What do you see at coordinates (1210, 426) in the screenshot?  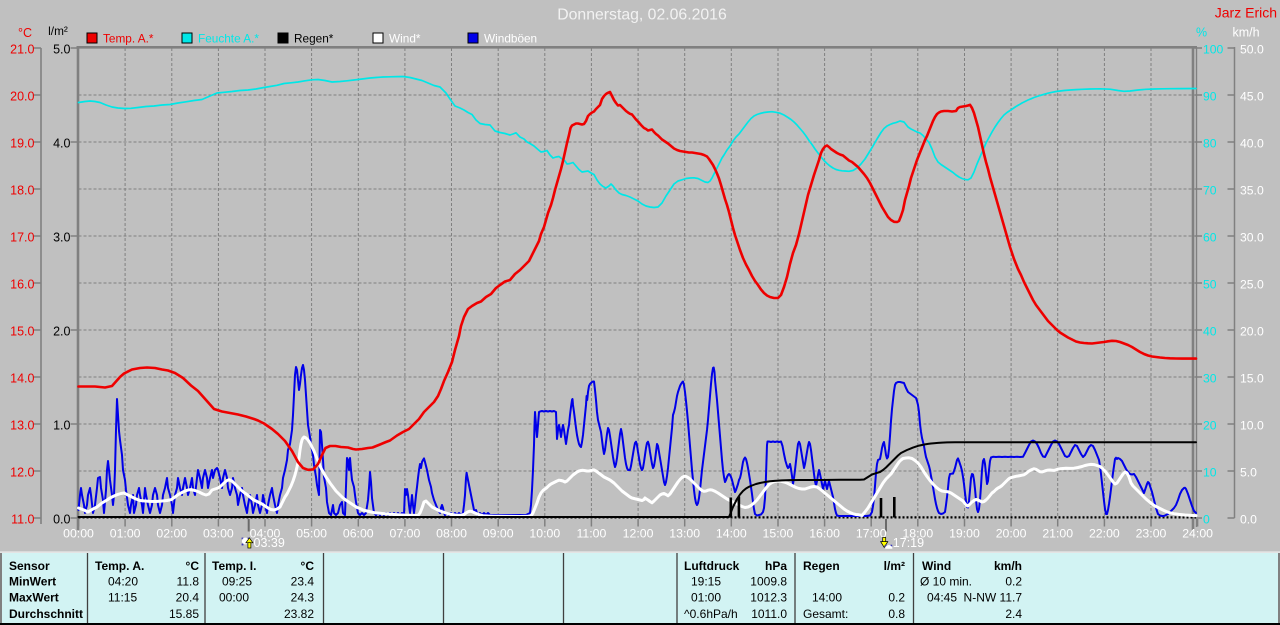 I see `svg-text: 20` at bounding box center [1210, 426].